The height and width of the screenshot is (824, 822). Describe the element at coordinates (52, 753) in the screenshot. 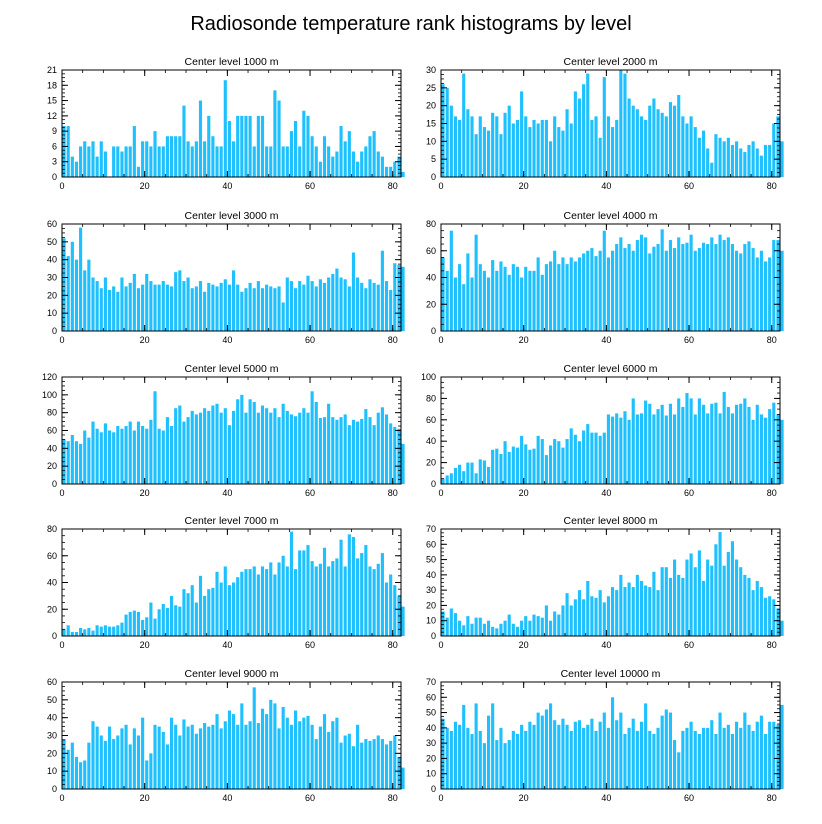

I see `y-tick-label: 20` at that location.